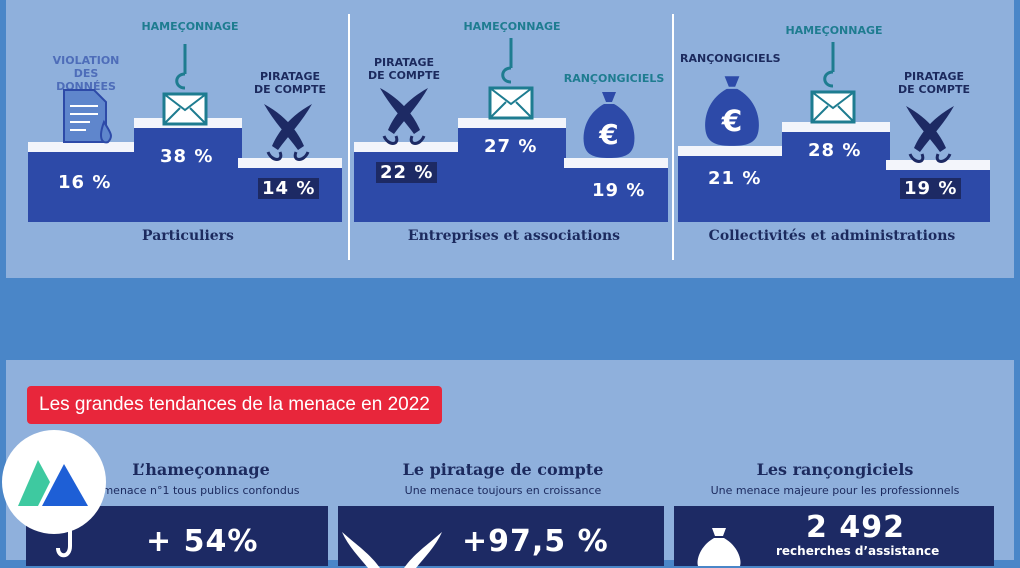 This screenshot has height=568, width=1020. Describe the element at coordinates (835, 150) in the screenshot. I see `pct-center: 28 %` at that location.